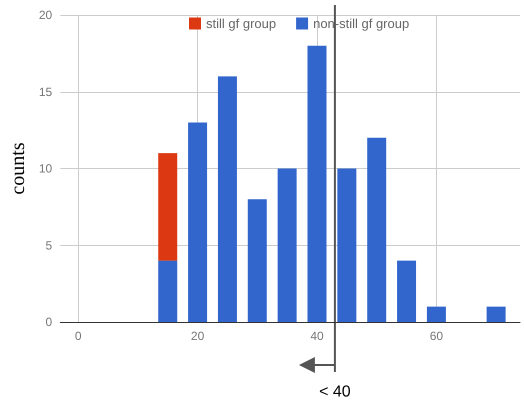  Describe the element at coordinates (335, 392) in the screenshot. I see `text: < 40` at that location.